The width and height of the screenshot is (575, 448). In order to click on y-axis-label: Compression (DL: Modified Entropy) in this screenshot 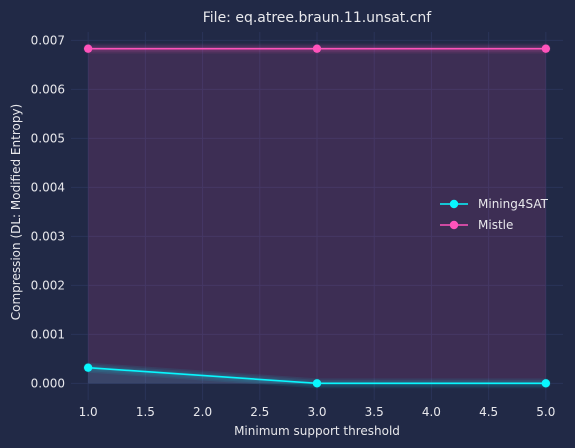, I will do `click(16, 212)`.